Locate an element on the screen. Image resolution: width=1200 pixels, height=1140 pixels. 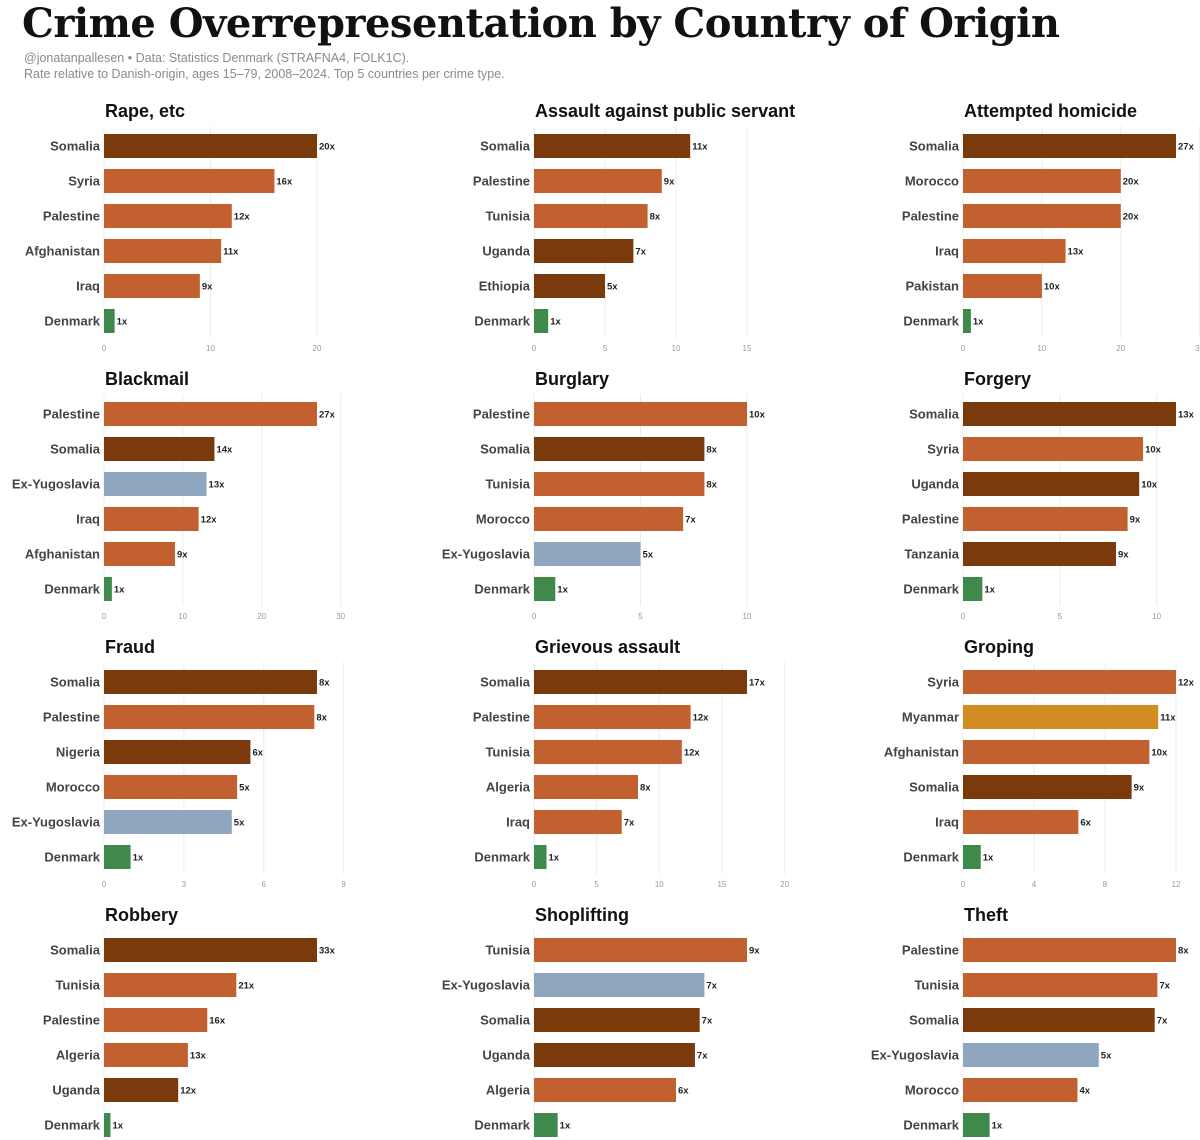
value-label: 21x is located at coordinates (246, 986).